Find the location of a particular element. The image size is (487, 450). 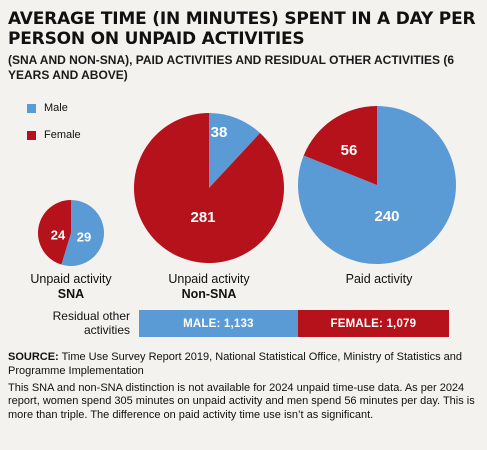

pie-label-sna-sub: SNA is located at coordinates (71, 294).